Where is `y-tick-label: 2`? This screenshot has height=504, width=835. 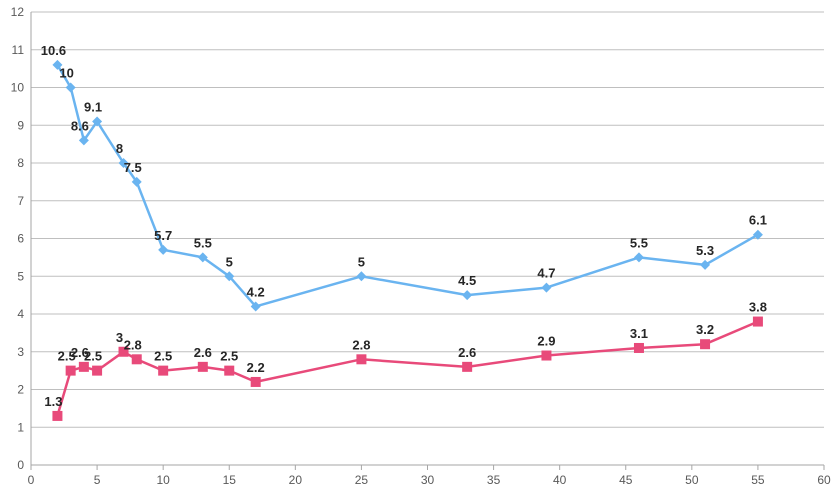
y-tick-label: 2 is located at coordinates (20, 390).